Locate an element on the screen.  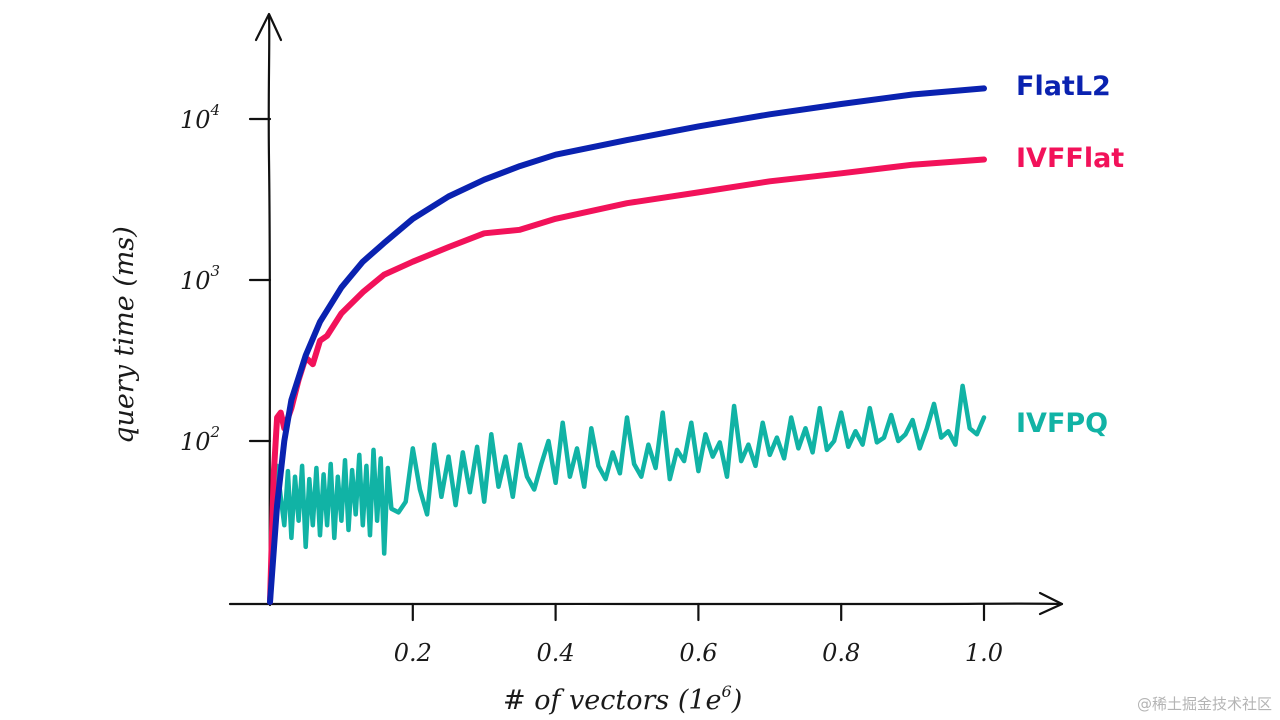
y-tick-label: 10⁴ is located at coordinates (200, 117).